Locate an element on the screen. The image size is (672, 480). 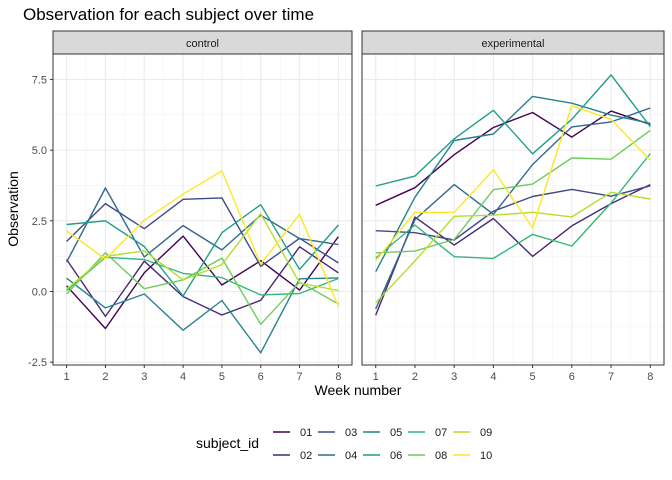
legend-label: 08 is located at coordinates (441, 456).